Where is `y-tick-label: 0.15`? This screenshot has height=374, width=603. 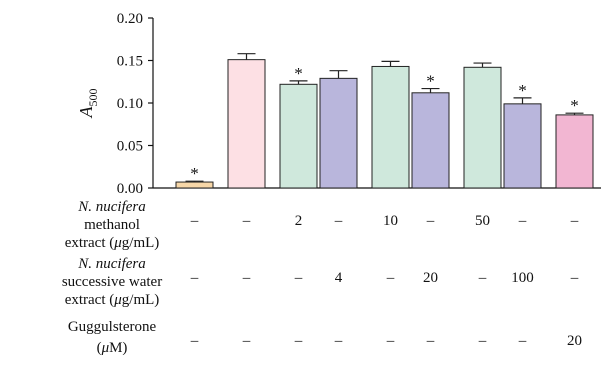
y-tick-label: 0.15 is located at coordinates (130, 62).